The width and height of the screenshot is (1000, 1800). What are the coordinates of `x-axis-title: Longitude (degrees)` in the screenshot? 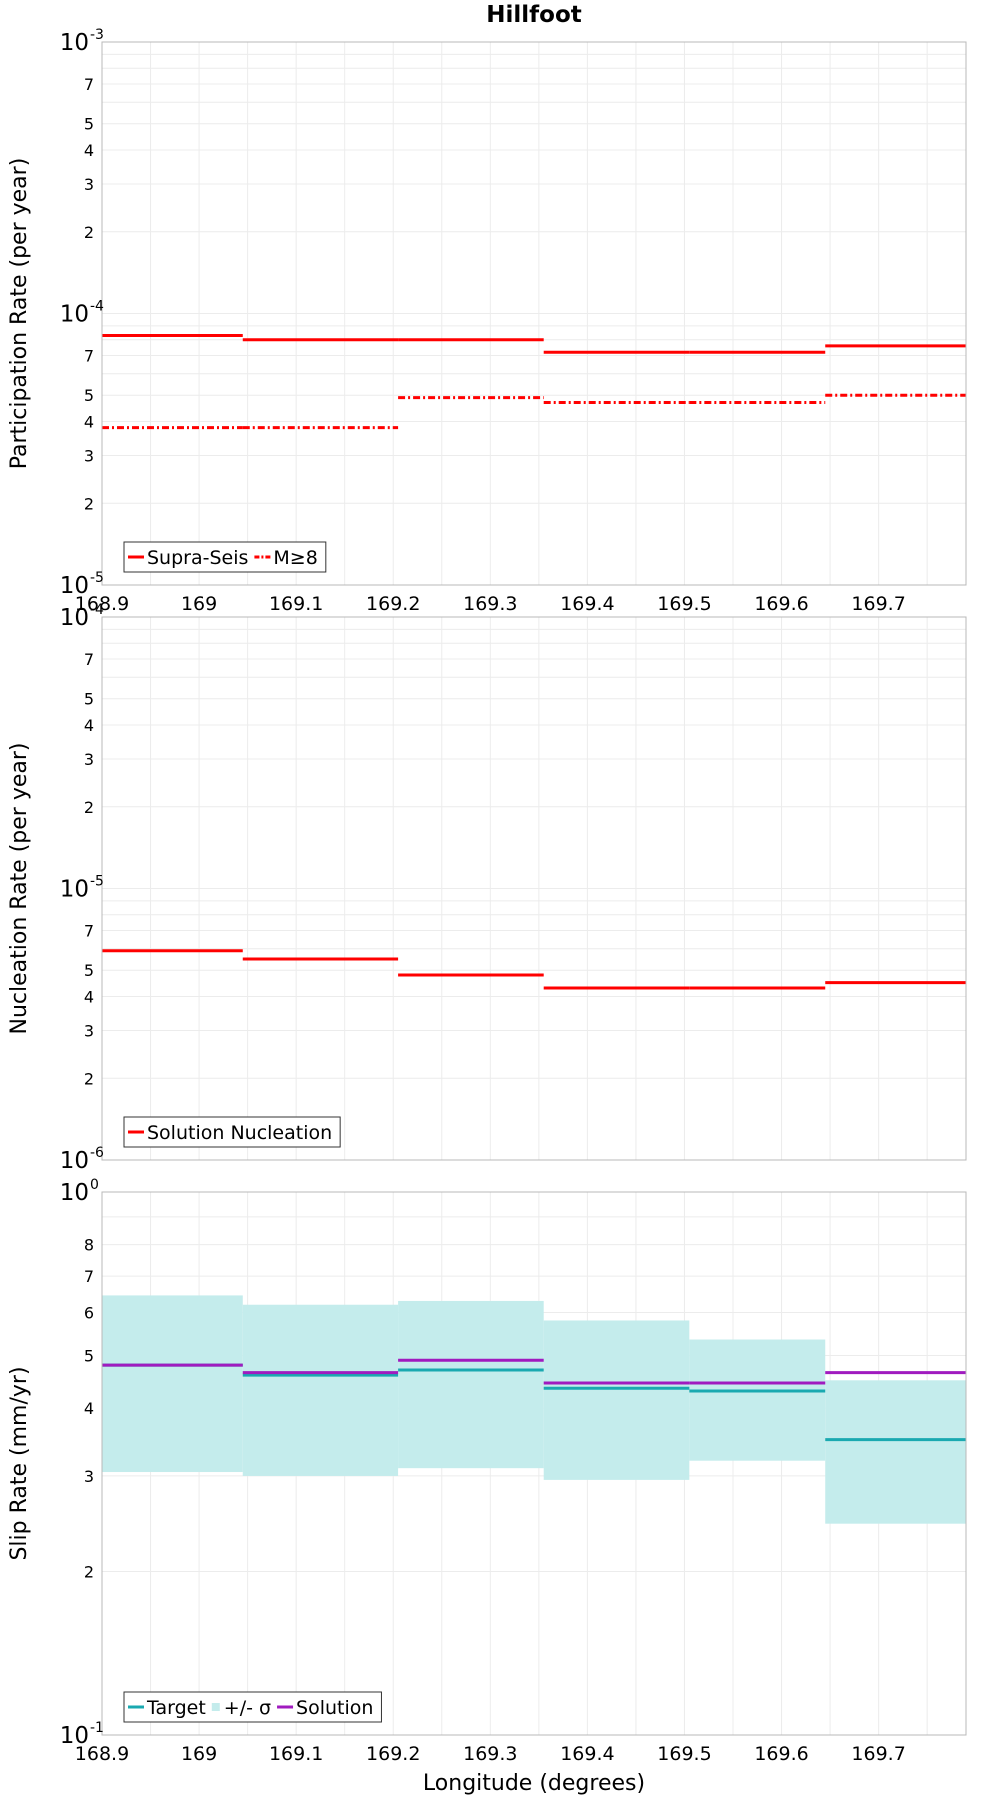 It's located at (534, 1783).